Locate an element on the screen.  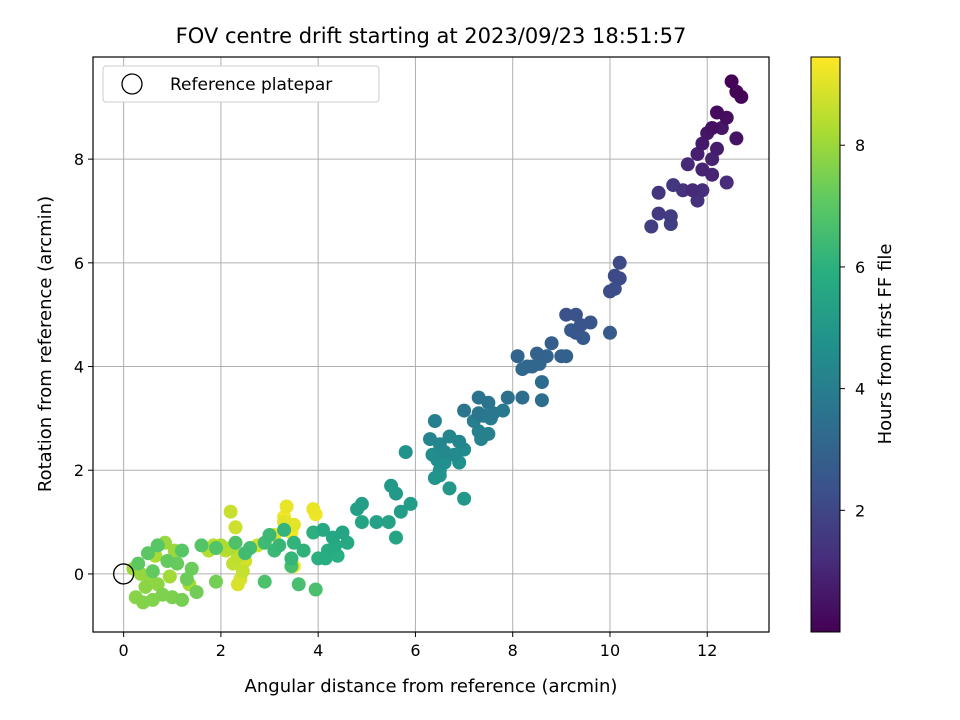
colorbar-label: Hours from first FF file is located at coordinates (885, 344).